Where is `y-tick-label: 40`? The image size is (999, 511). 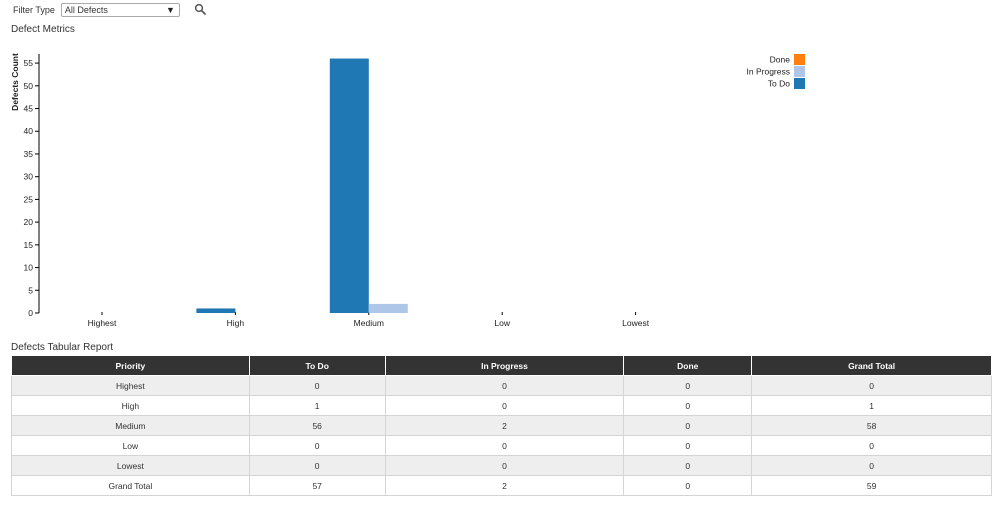 y-tick-label: 40 is located at coordinates (29, 131).